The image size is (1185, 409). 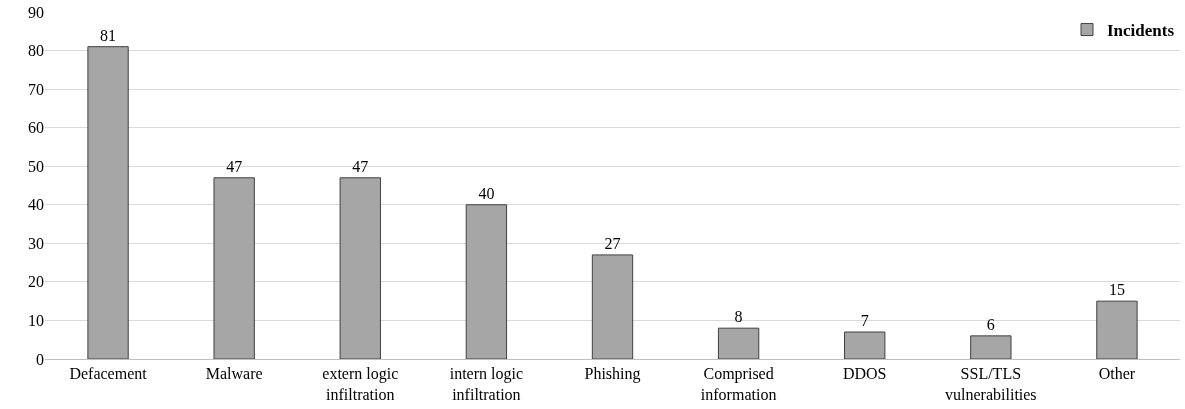 I want to click on y-tick-label: 60, so click(x=36, y=128).